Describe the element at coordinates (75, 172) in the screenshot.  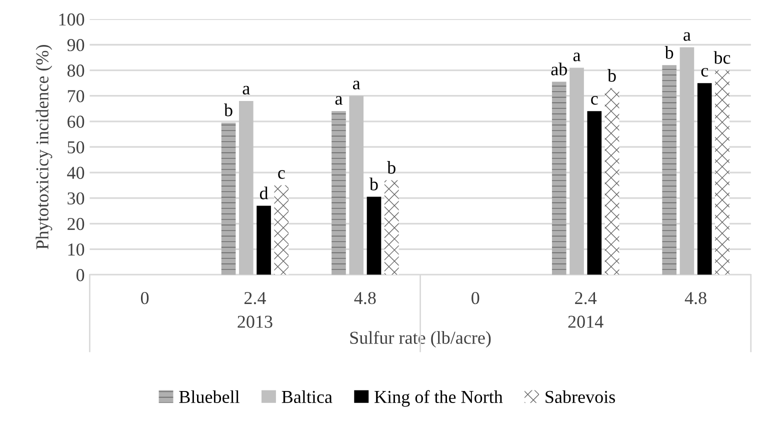
I see `y-tick-label: 40` at that location.